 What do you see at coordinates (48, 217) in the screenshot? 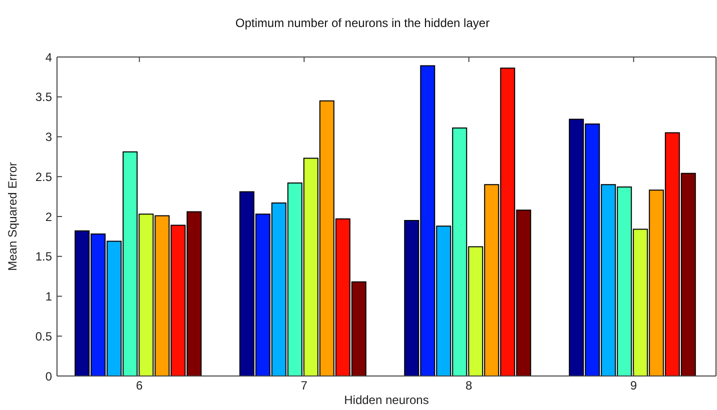
I see `y-tick-label: 2` at bounding box center [48, 217].